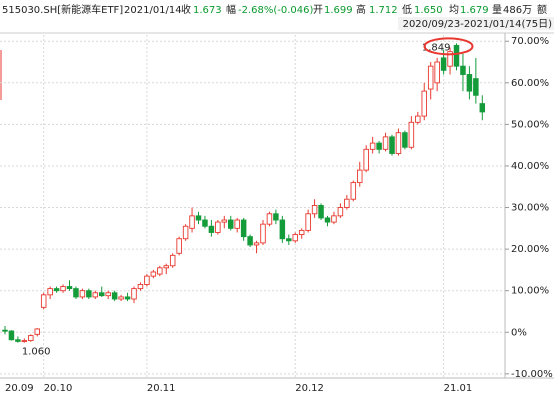  What do you see at coordinates (542, 9) in the screenshot?
I see `header-label: 额` at bounding box center [542, 9].